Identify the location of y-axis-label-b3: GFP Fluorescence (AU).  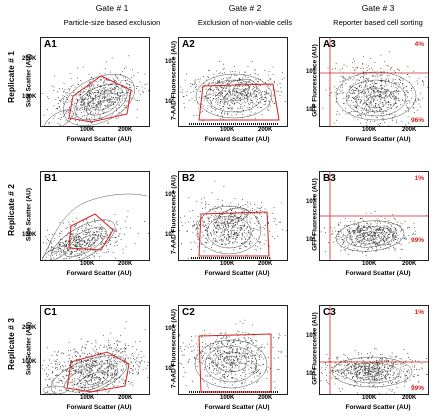
(315, 214).